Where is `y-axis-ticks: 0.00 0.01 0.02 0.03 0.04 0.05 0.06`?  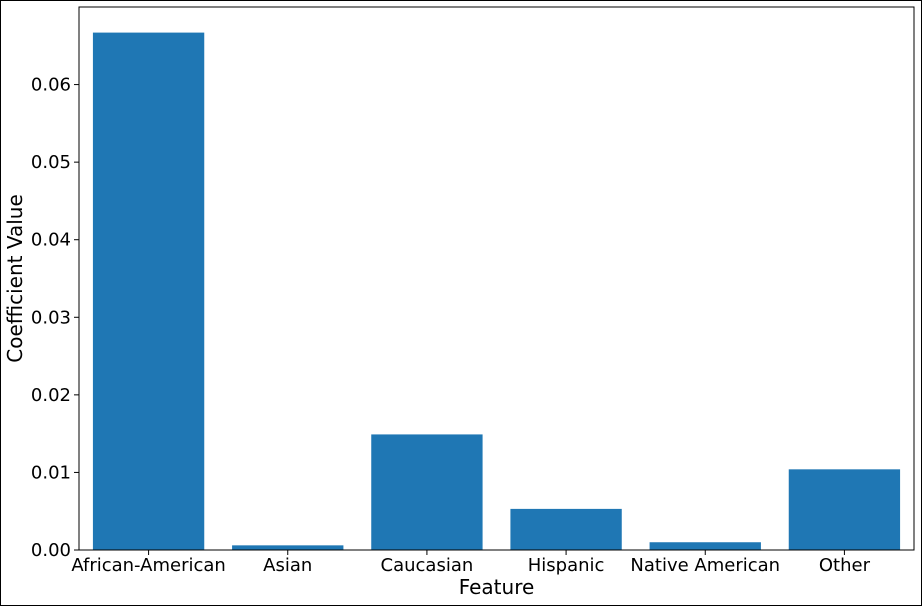 y-axis-ticks: 0.00 0.01 0.02 0.03 0.04 0.05 0.06 is located at coordinates (55, 318).